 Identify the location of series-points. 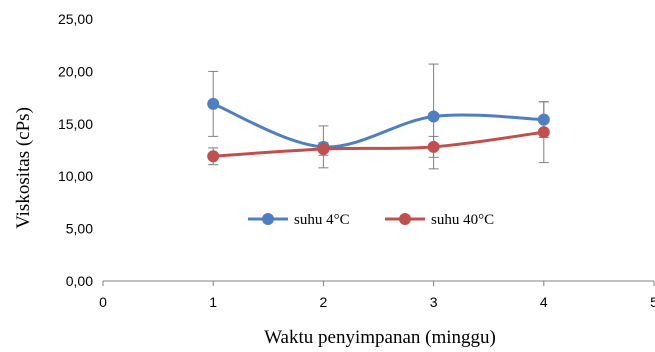
(378, 130).